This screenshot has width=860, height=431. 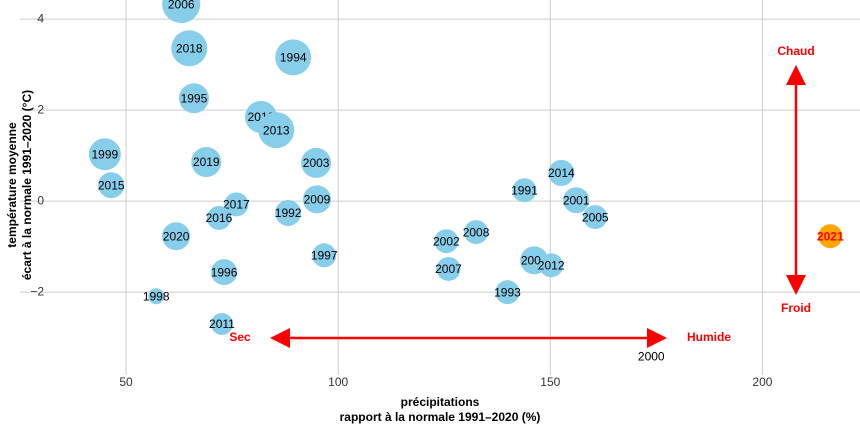 I want to click on x-tick-label: 200, so click(x=762, y=382).